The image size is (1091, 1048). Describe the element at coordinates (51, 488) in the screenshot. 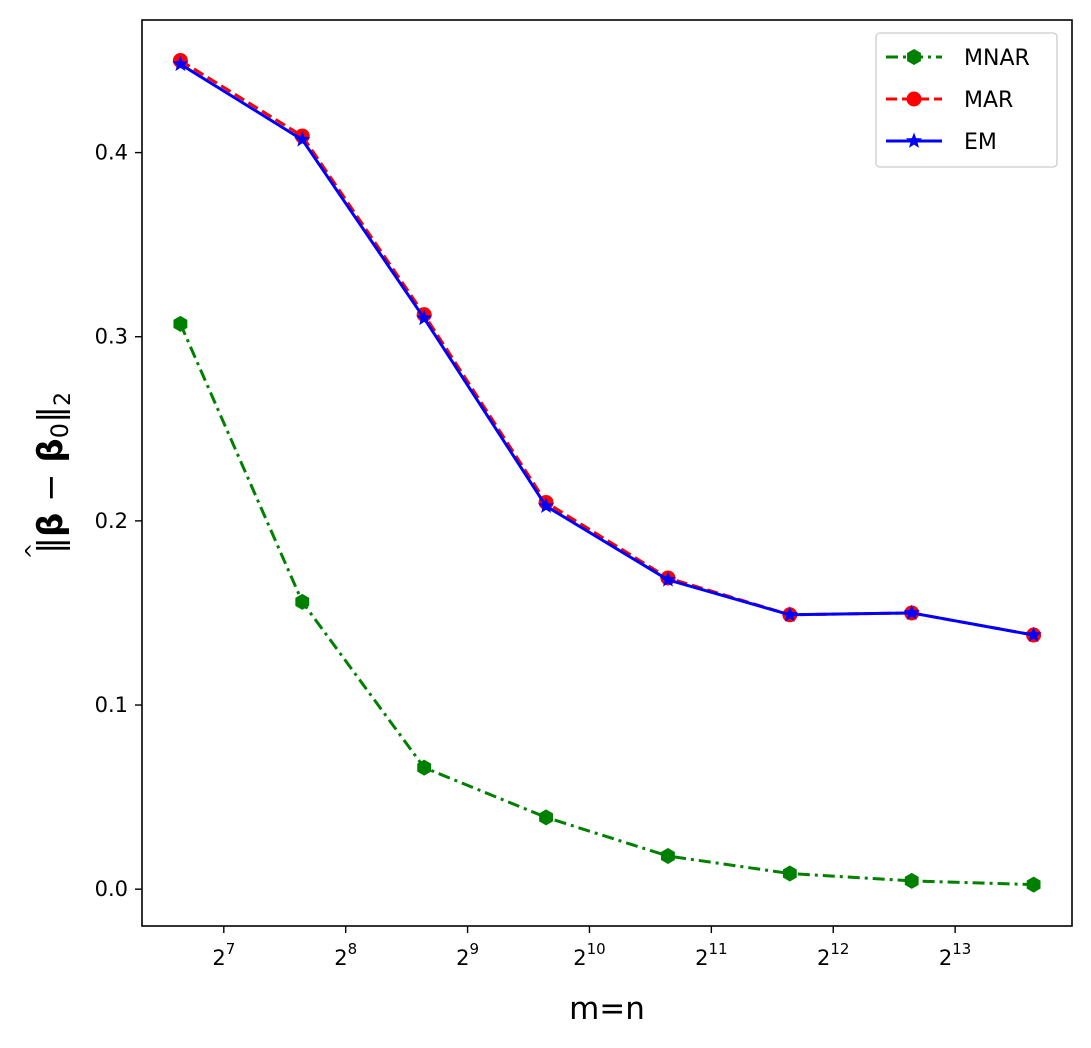

I see `y-label-minus: −` at that location.